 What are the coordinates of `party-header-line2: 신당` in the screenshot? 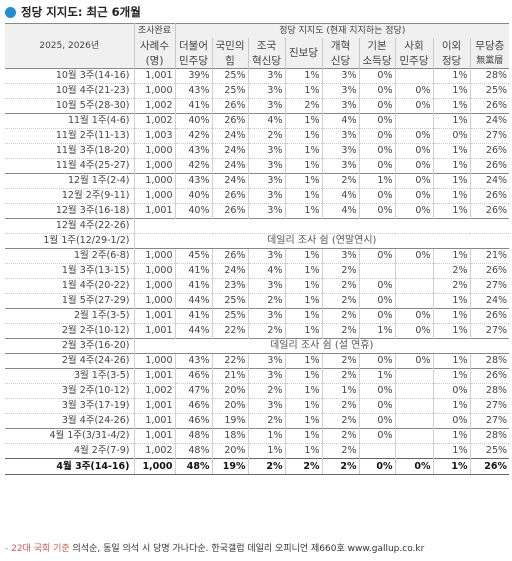 It's located at (340, 61).